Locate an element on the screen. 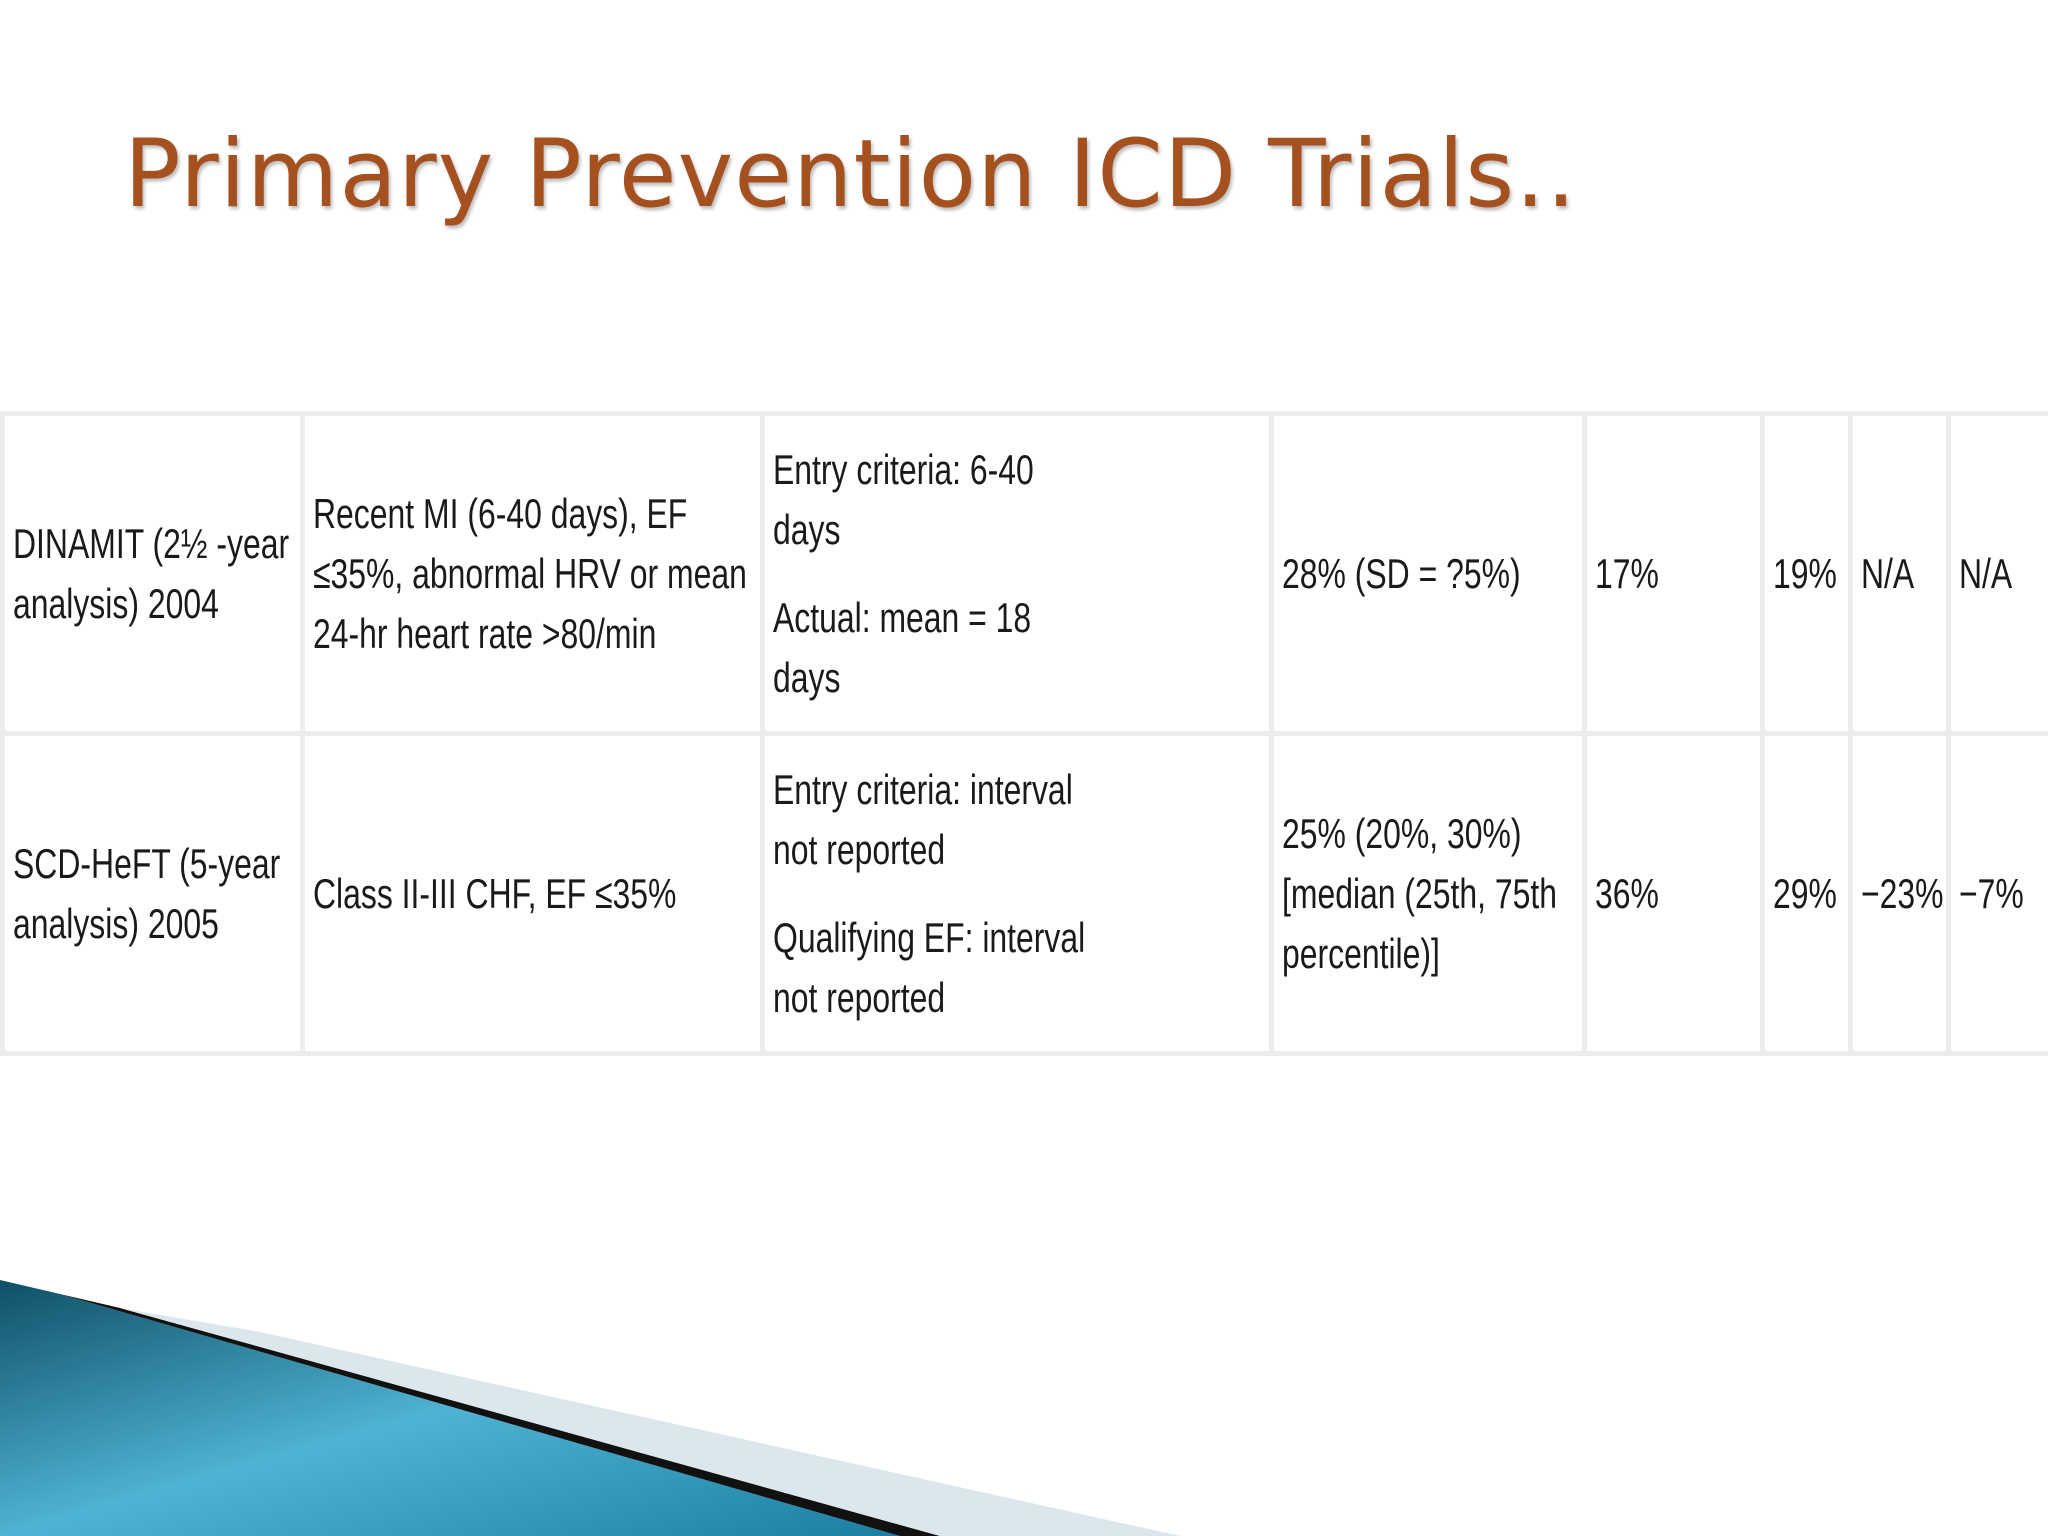 The height and width of the screenshot is (1536, 2048). table-cell: −7% is located at coordinates (1997, 893).